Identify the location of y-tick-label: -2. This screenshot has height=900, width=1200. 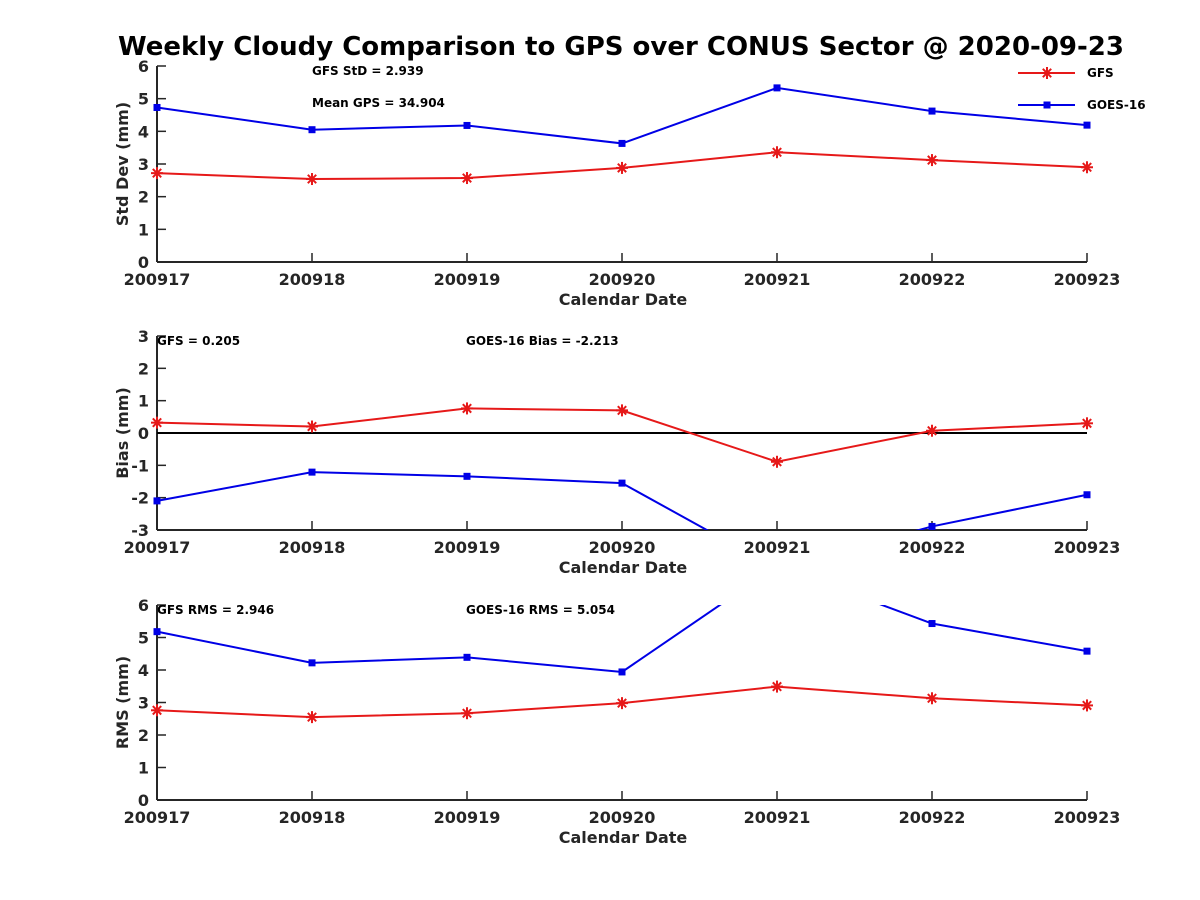
(140, 498).